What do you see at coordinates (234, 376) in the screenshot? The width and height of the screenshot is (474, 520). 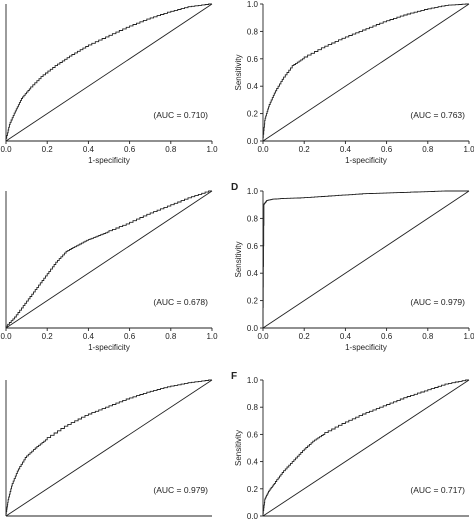 I see `panel-label: F` at bounding box center [234, 376].